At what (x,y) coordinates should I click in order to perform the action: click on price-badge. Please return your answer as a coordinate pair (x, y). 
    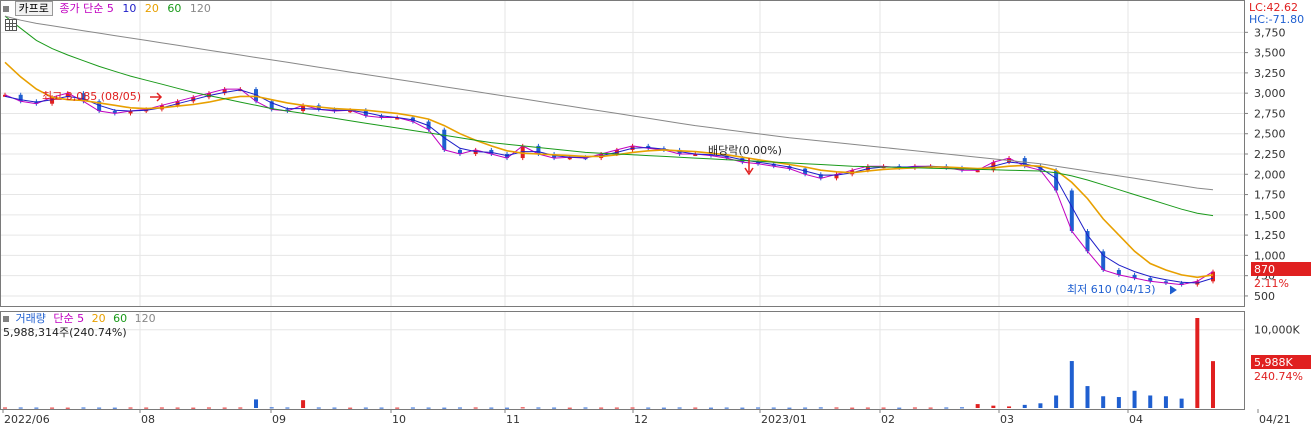
    Looking at the image, I should click on (1281, 269).